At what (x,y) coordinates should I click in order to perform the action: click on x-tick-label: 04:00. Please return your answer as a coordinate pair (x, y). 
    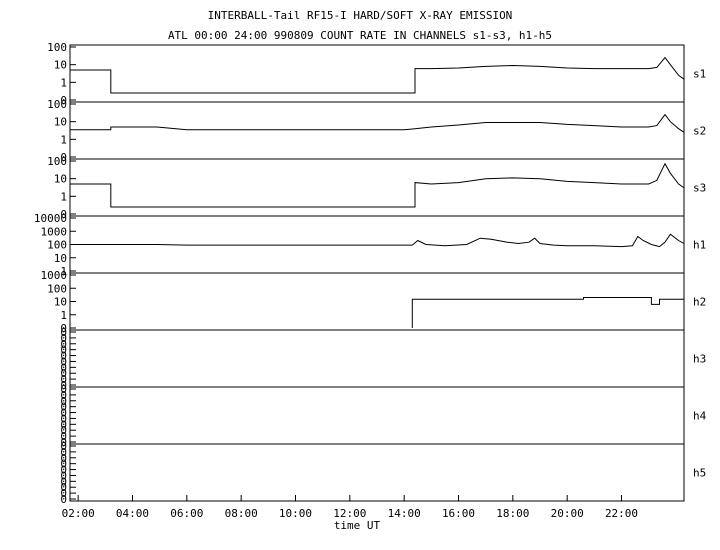
    Looking at the image, I should click on (132, 513).